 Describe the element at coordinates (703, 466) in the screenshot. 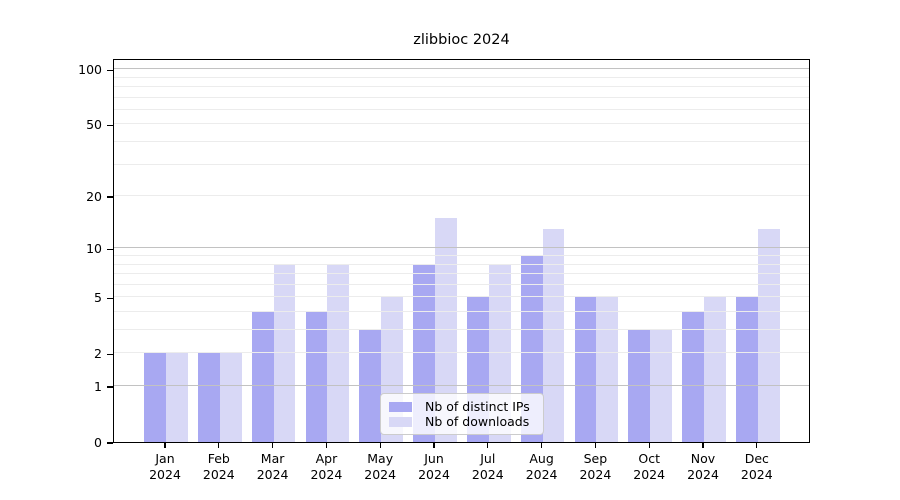

I see `x-tick-label: Nov 2024` at that location.